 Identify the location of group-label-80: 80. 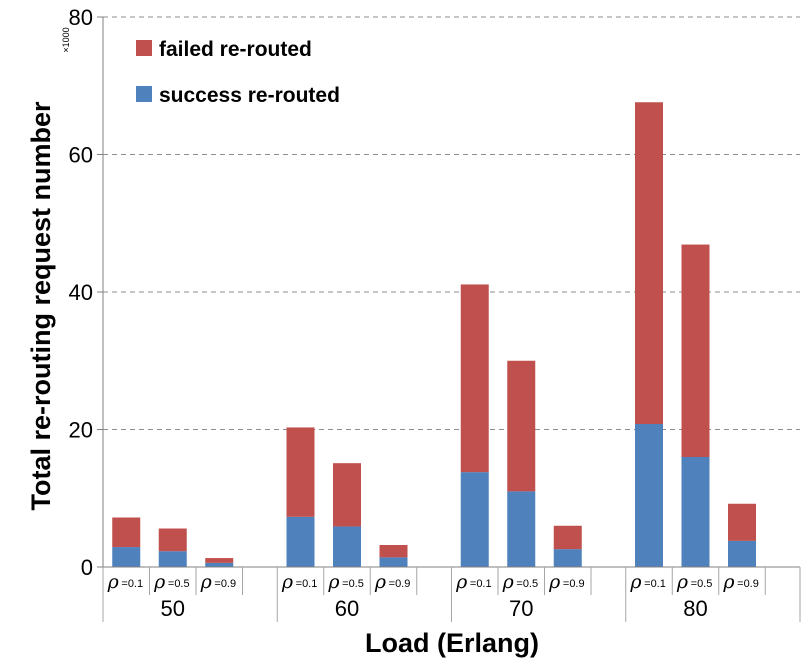
(695, 608).